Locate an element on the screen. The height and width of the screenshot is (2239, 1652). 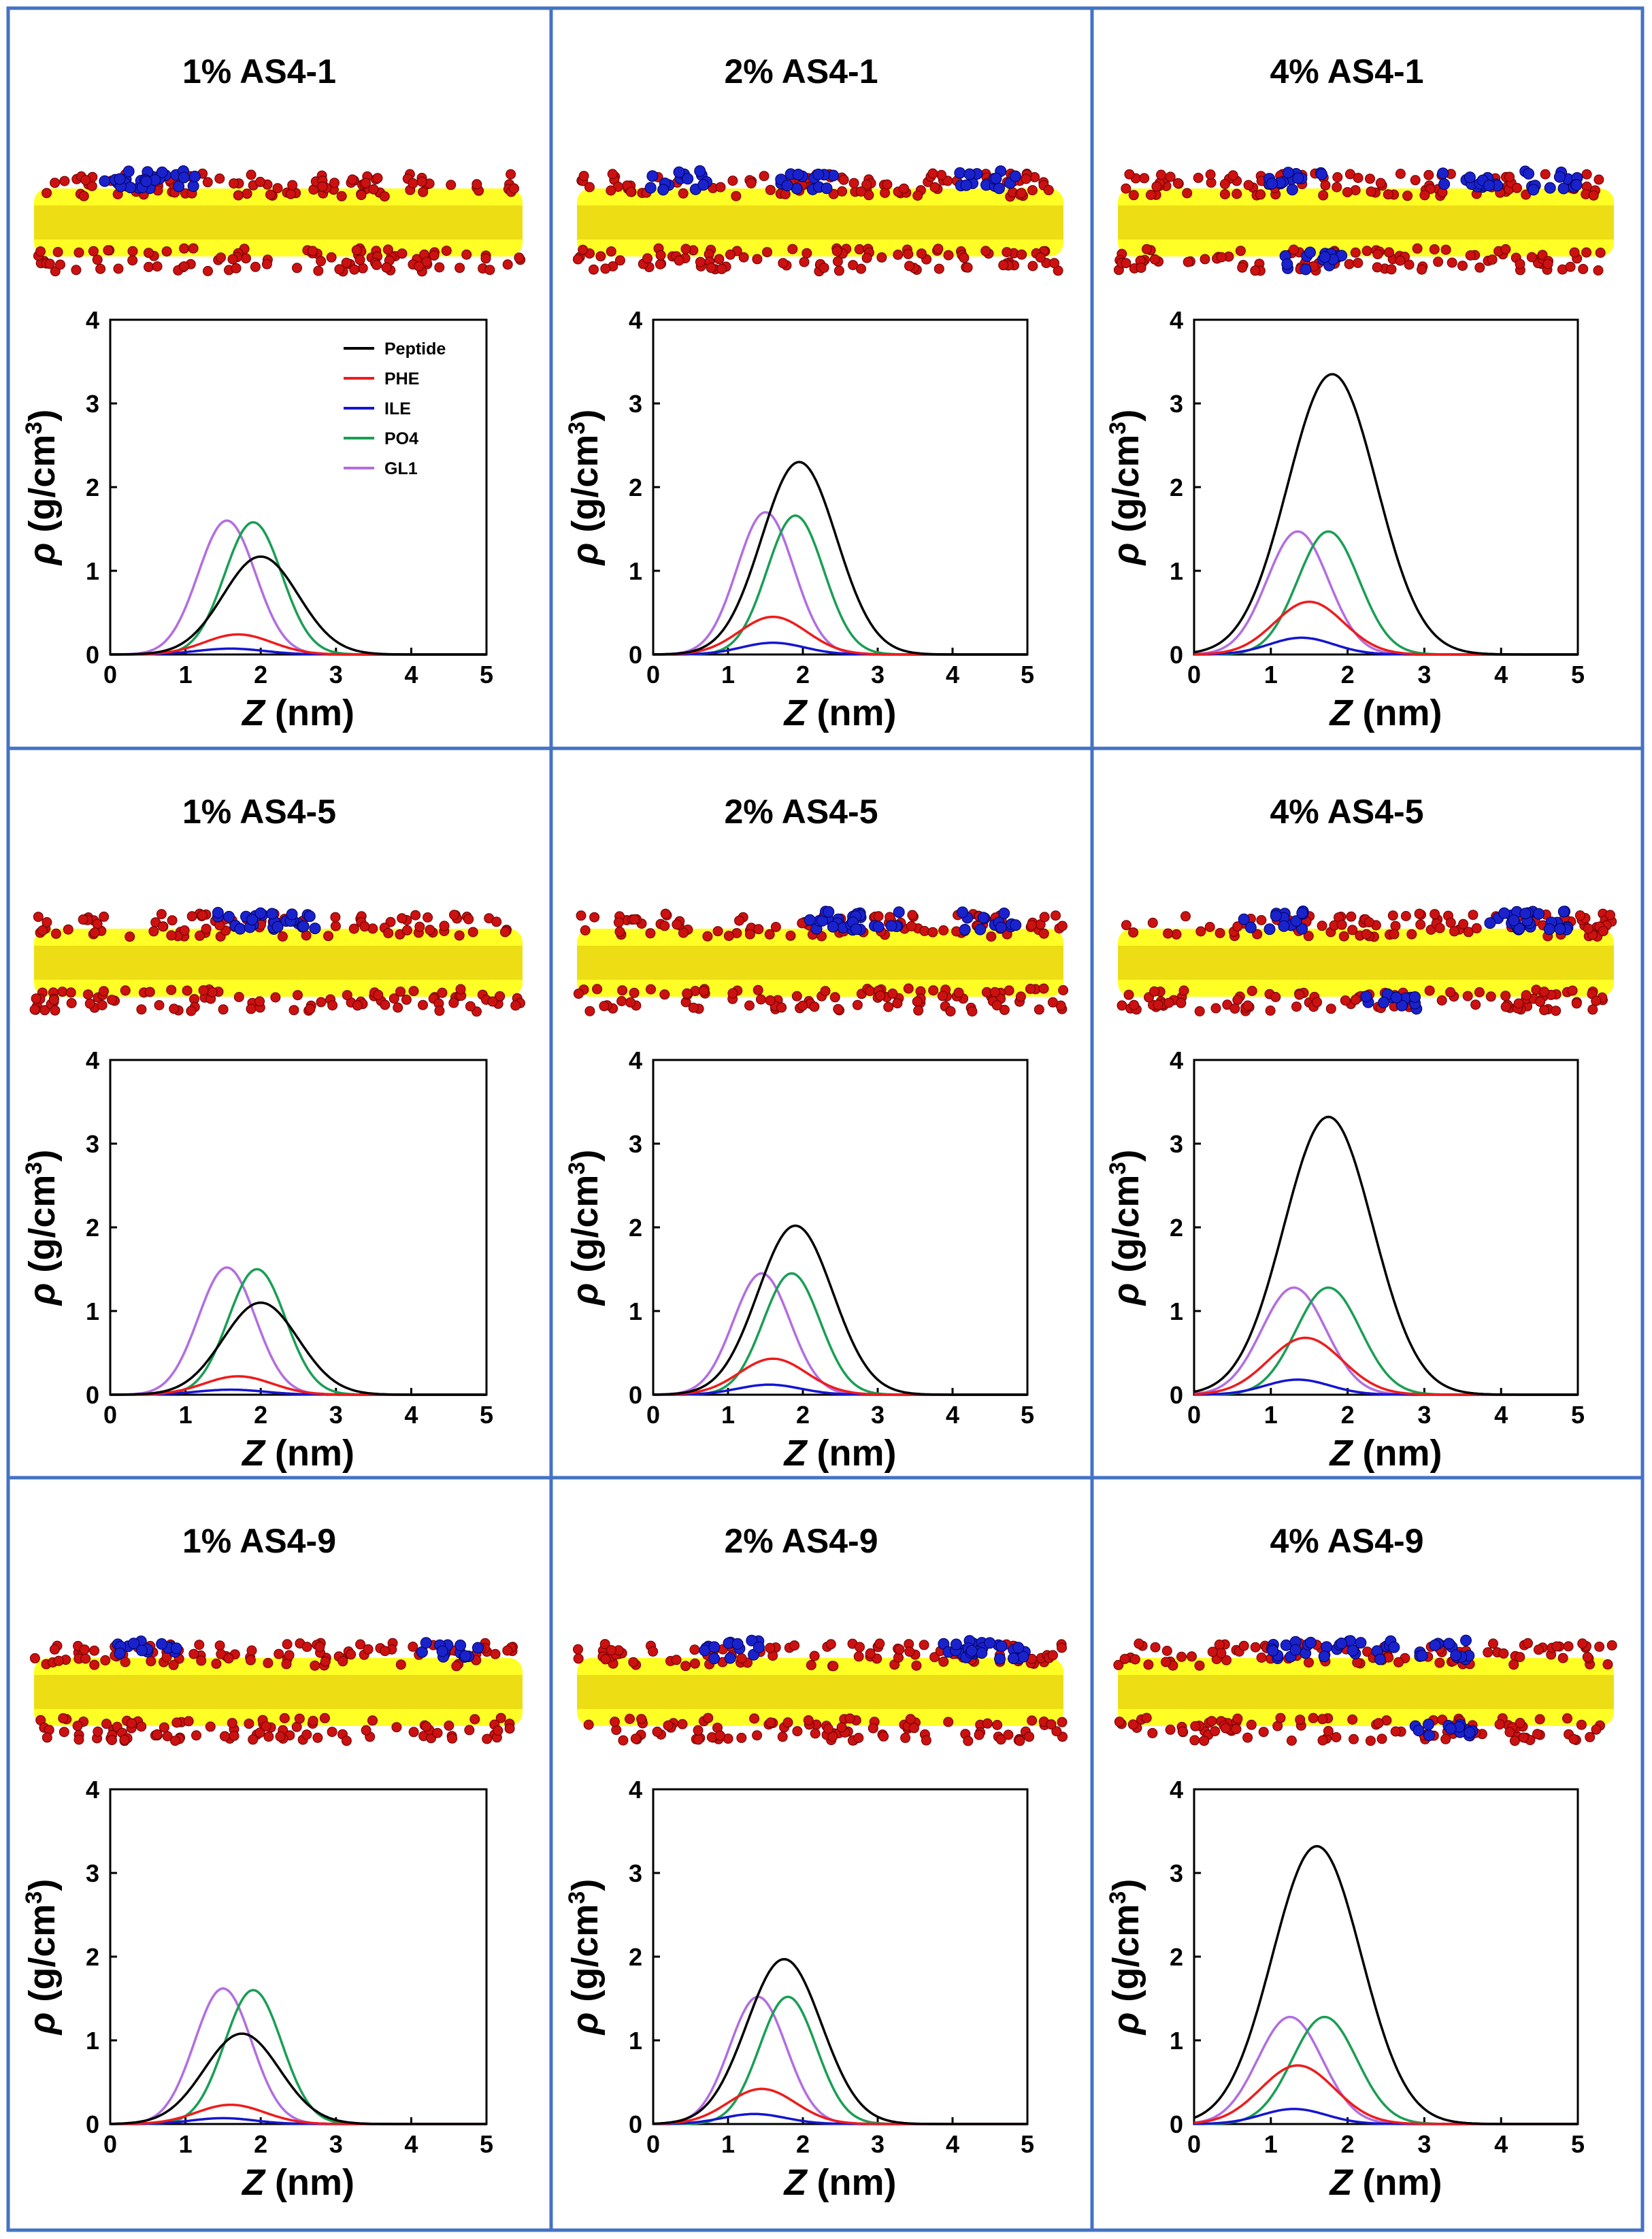
legend-label-po4: PO4 is located at coordinates (401, 438).